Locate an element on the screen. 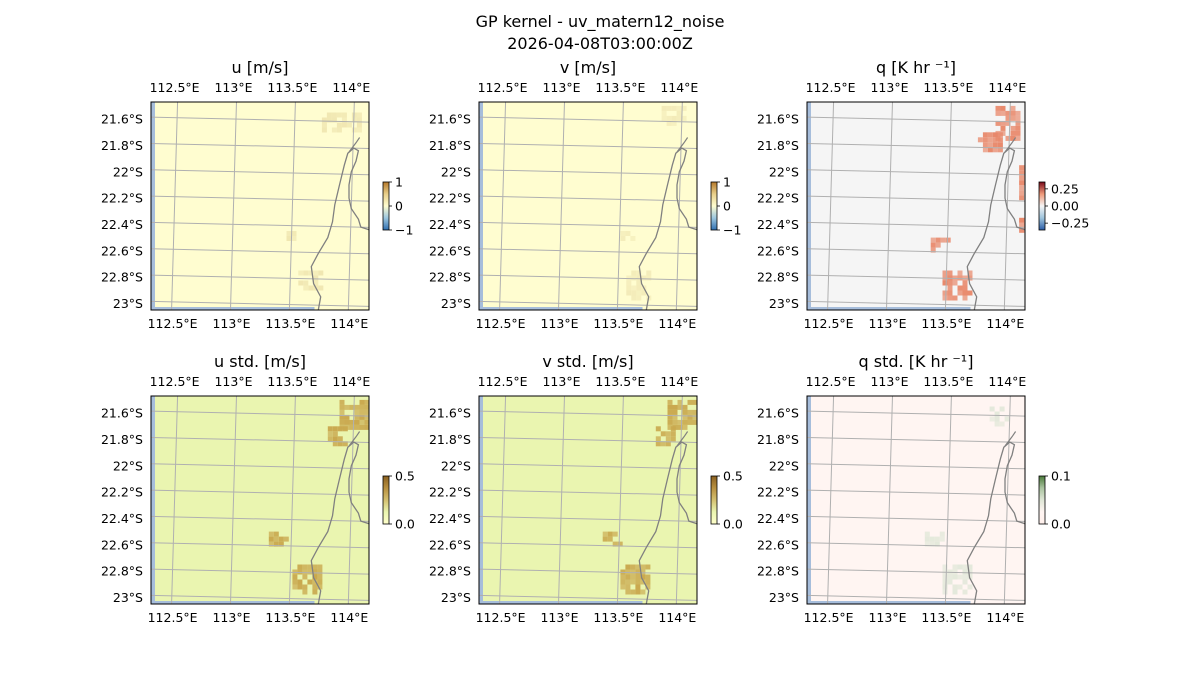 This screenshot has height=700, width=1200. panel-title: q std. [K hr ⁻¹] is located at coordinates (916, 361).